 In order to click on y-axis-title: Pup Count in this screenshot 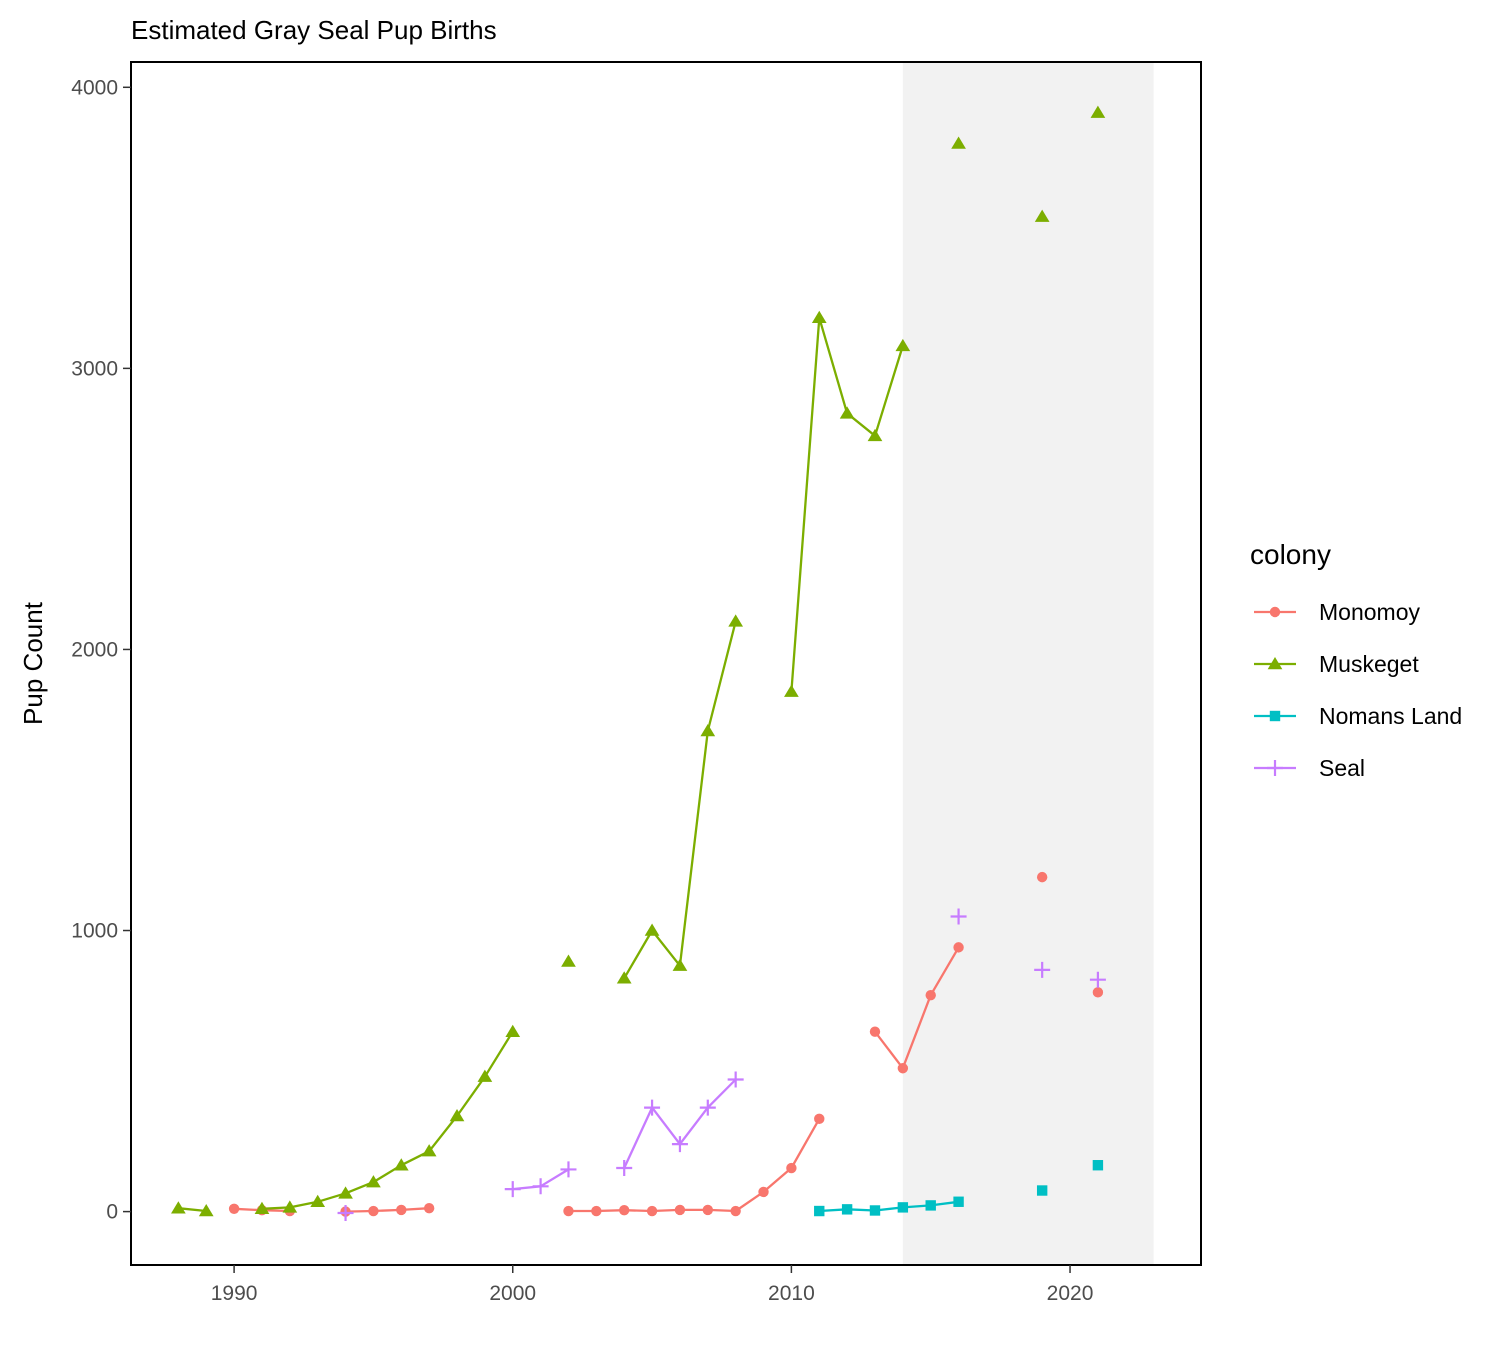, I will do `click(33, 663)`.